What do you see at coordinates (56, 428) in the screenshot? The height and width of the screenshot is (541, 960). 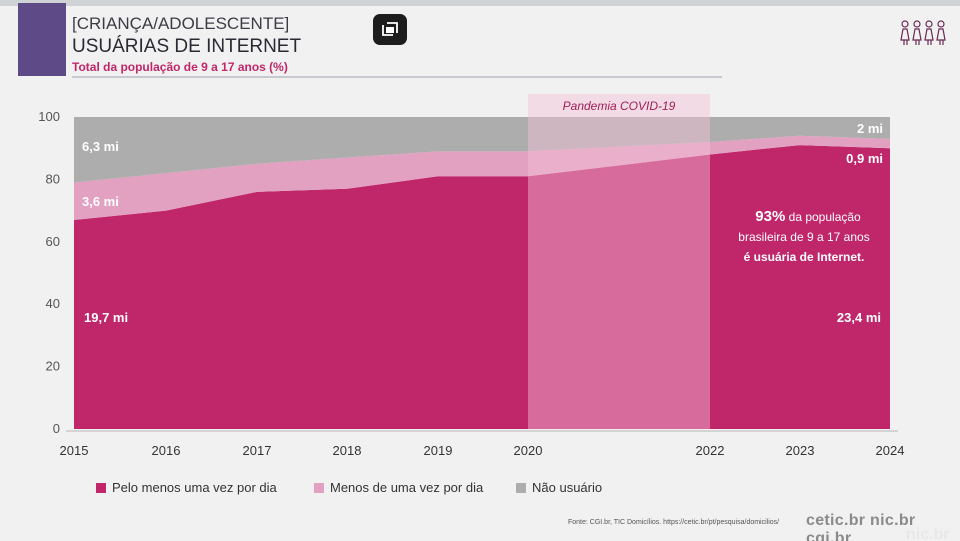 I see `y-tick-label: 0` at bounding box center [56, 428].